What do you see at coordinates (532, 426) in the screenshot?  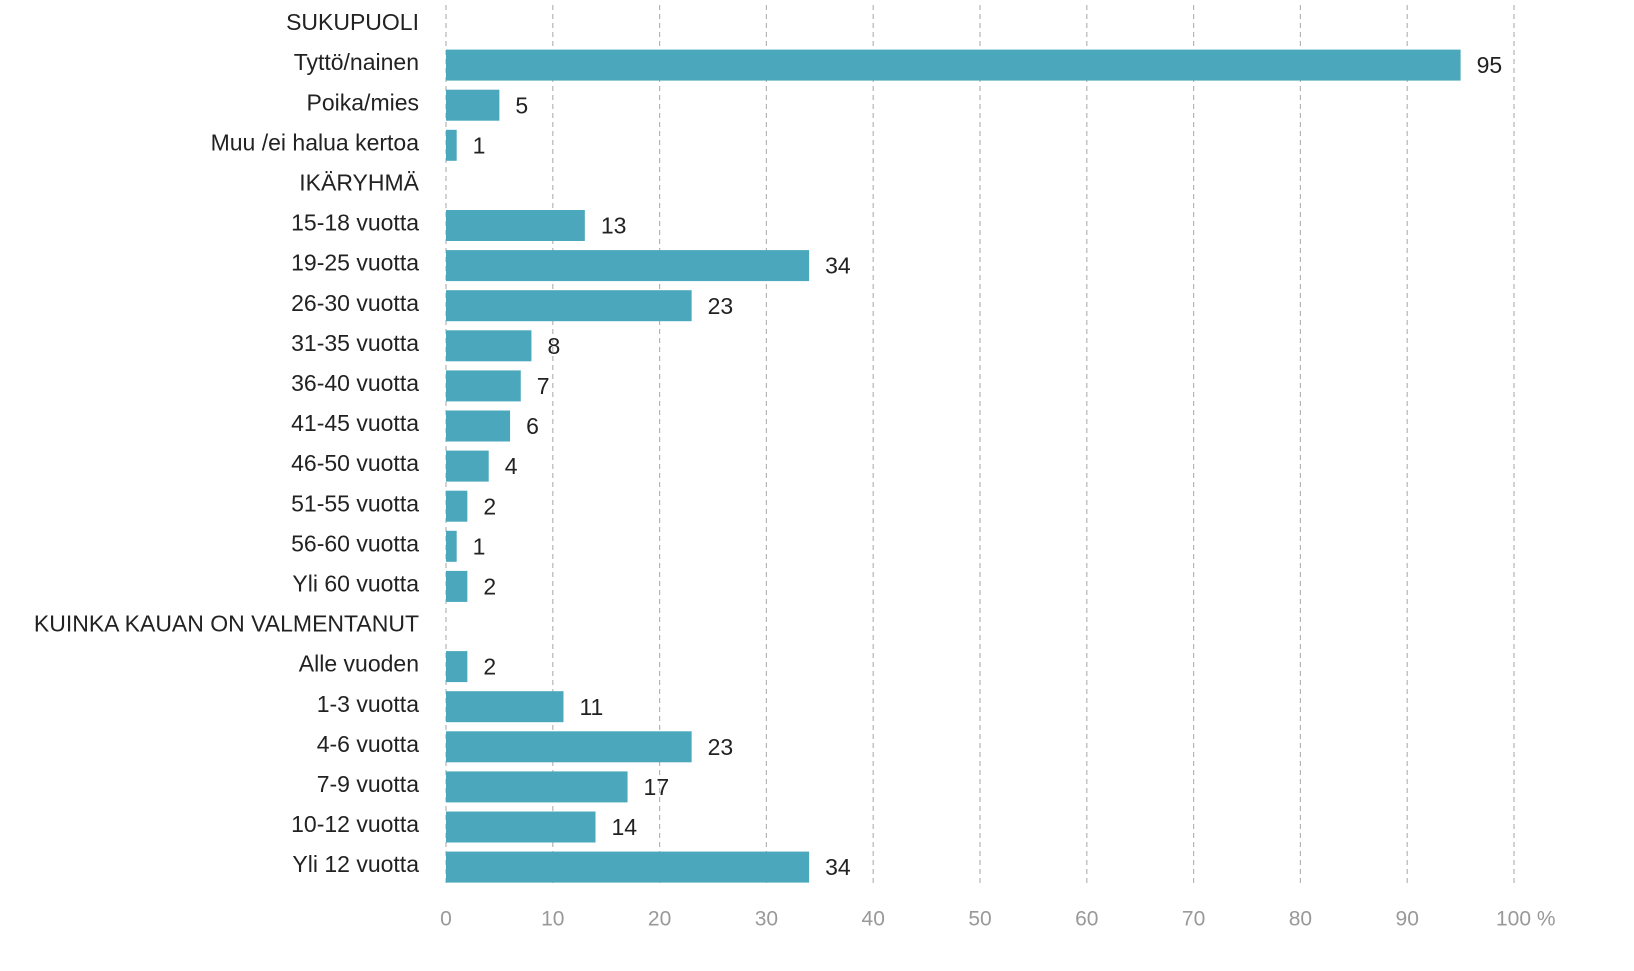 I see `data-label: 6` at bounding box center [532, 426].